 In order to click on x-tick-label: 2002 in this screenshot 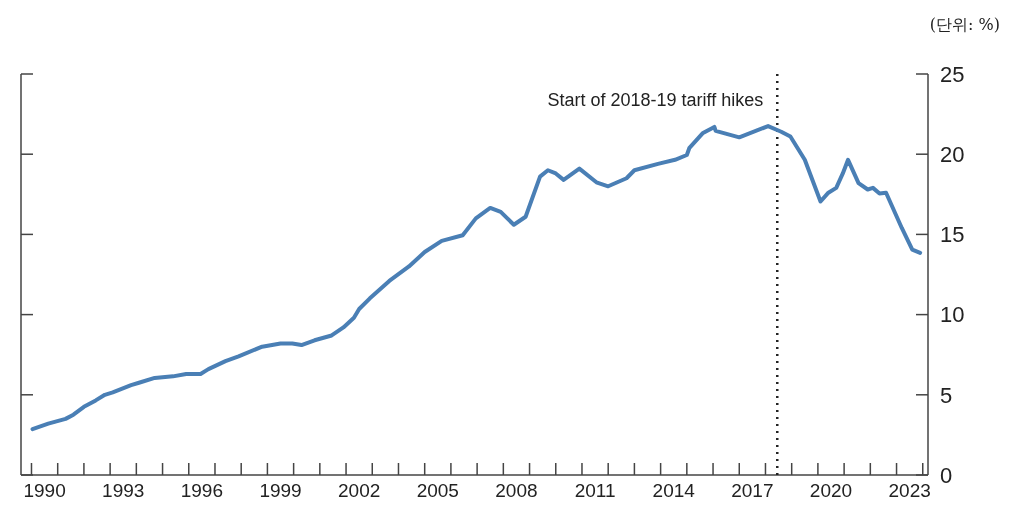, I will do `click(359, 490)`.